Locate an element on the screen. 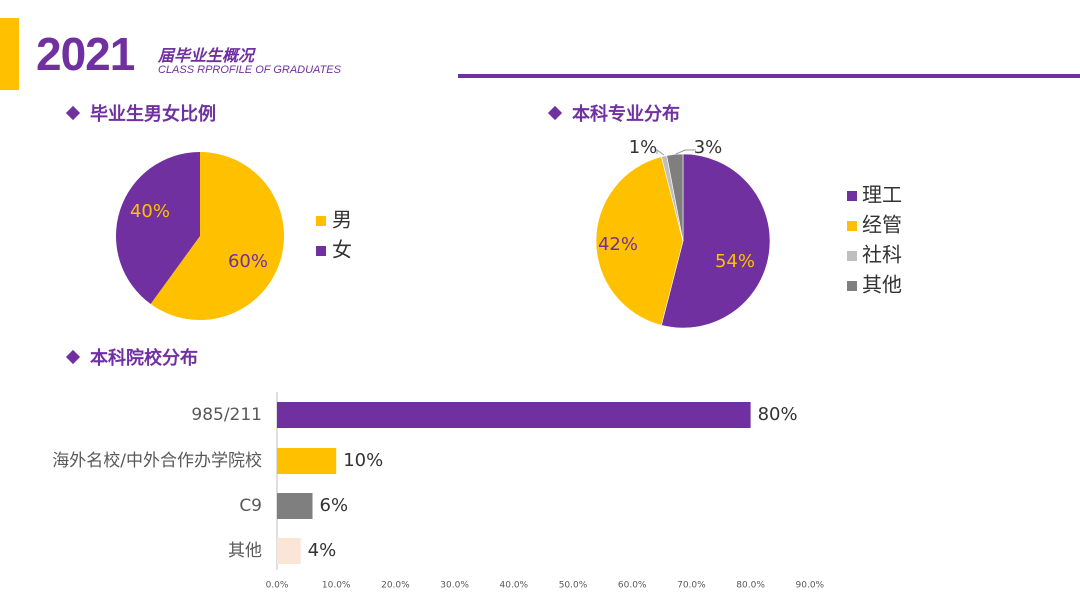 The width and height of the screenshot is (1080, 607). x-tick-label: 90.0% is located at coordinates (810, 586).